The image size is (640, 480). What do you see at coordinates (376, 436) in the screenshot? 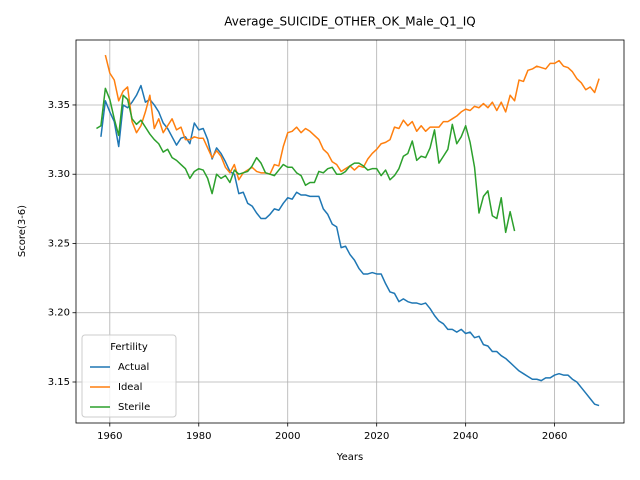
I see `x-tick-label: 2020` at bounding box center [376, 436].